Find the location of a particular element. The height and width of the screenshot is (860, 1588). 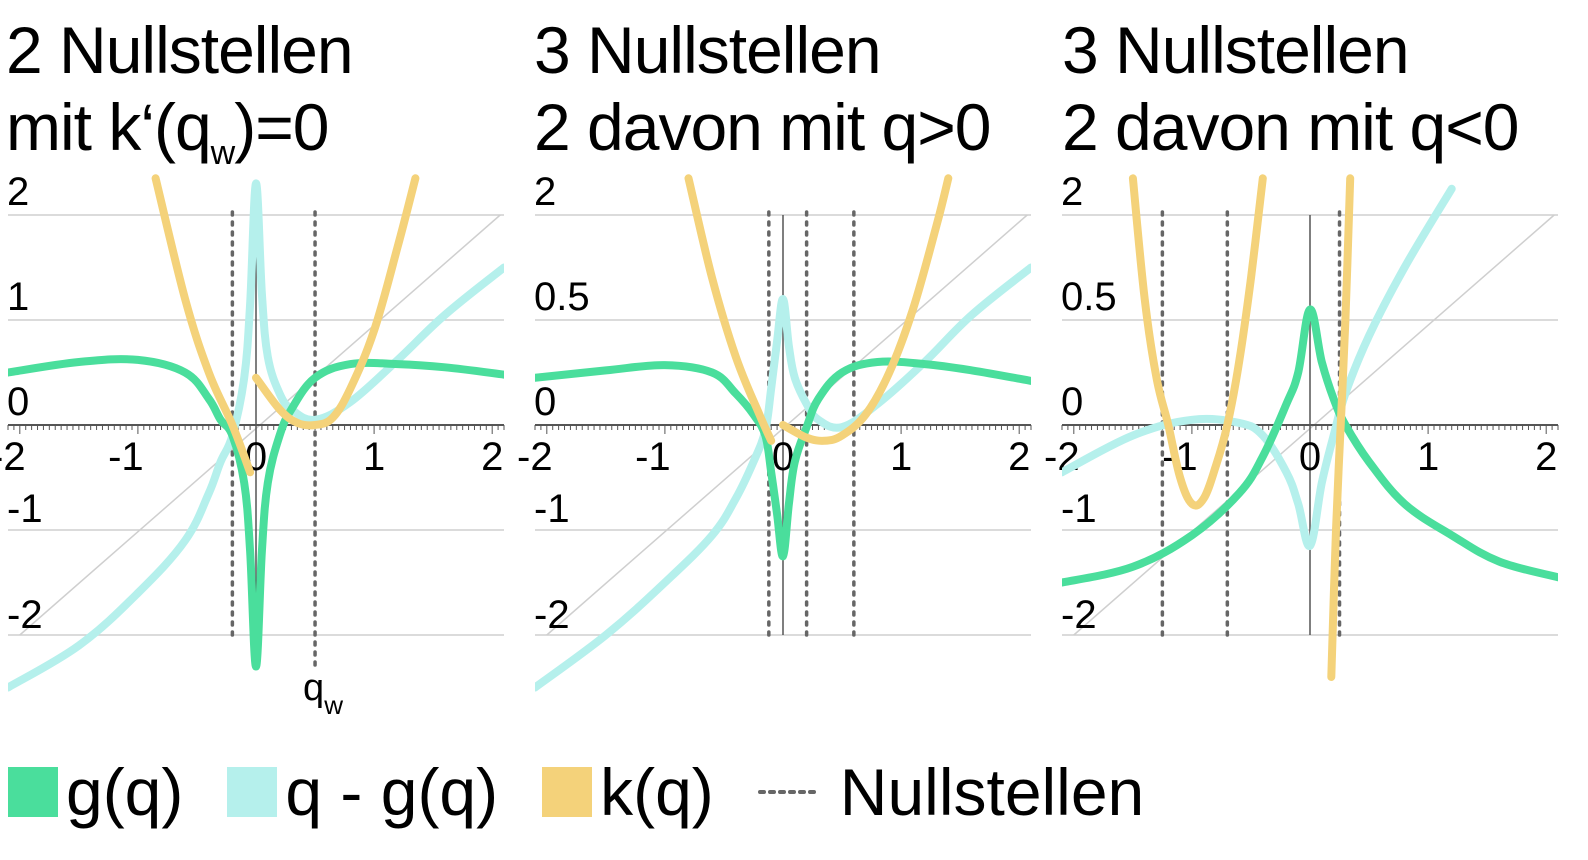

legend-item-g: g(q) is located at coordinates (95, 792).